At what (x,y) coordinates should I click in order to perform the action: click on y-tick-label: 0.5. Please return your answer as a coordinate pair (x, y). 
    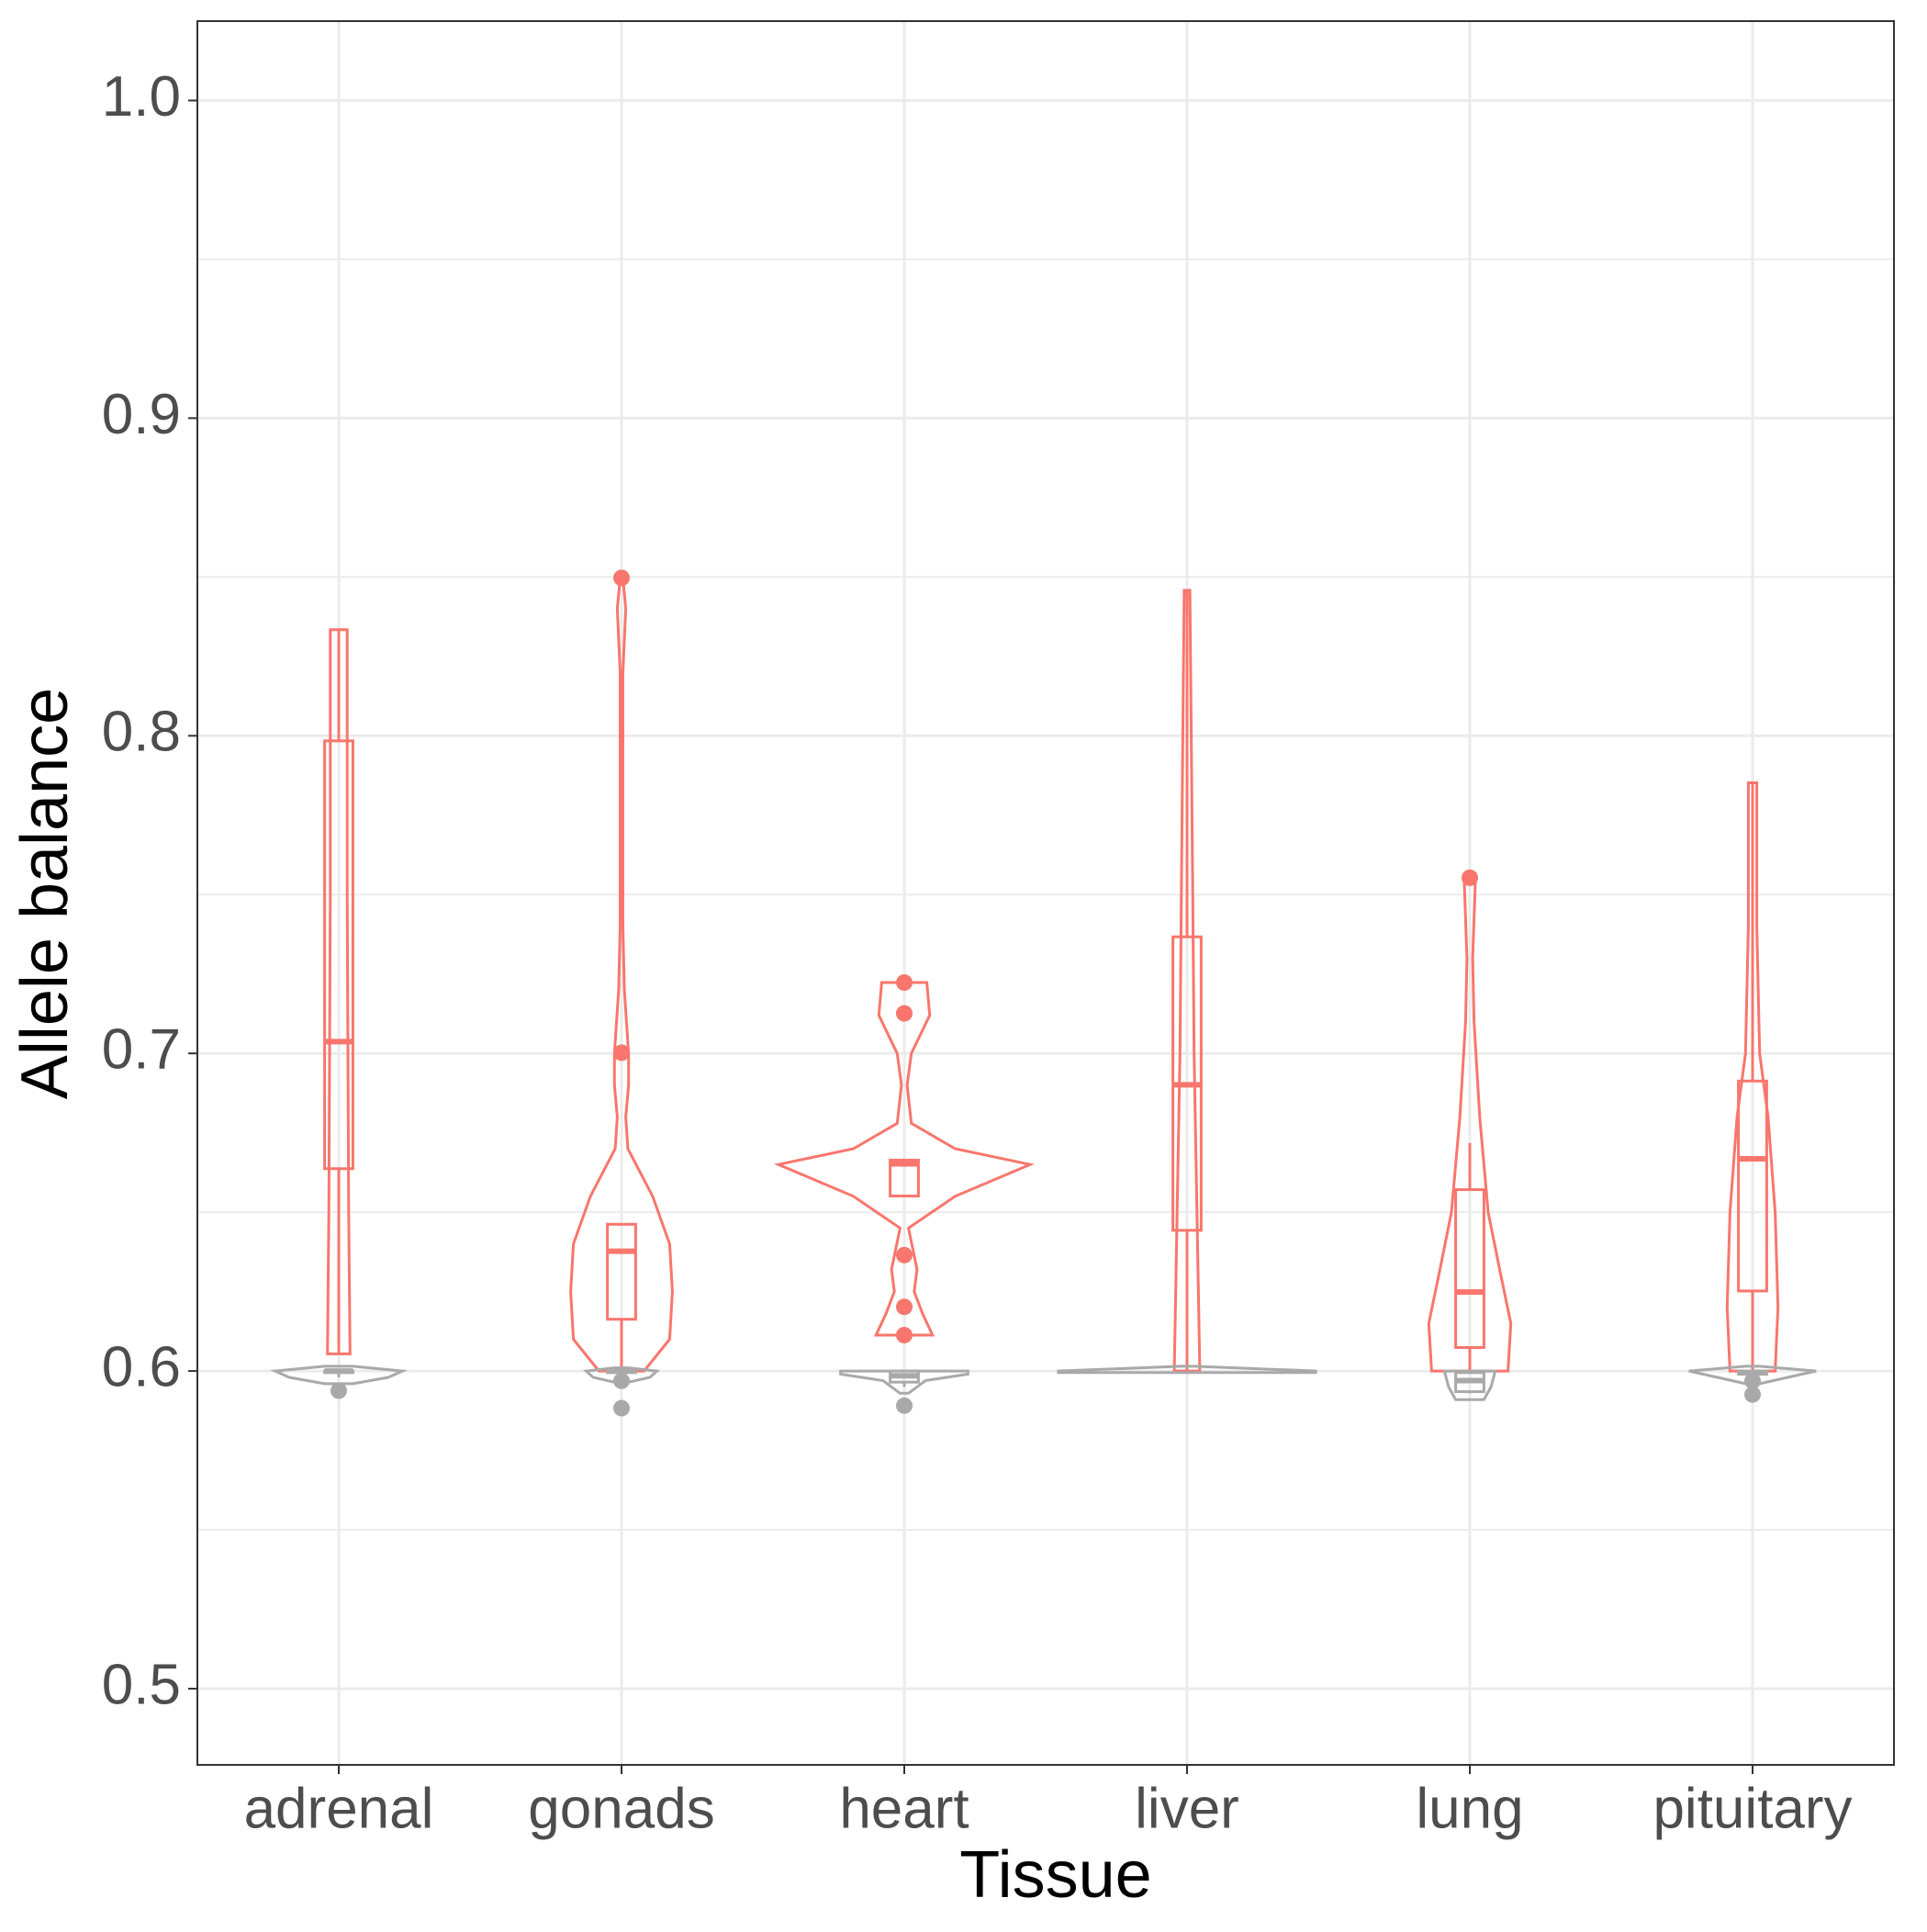
    Looking at the image, I should click on (141, 1684).